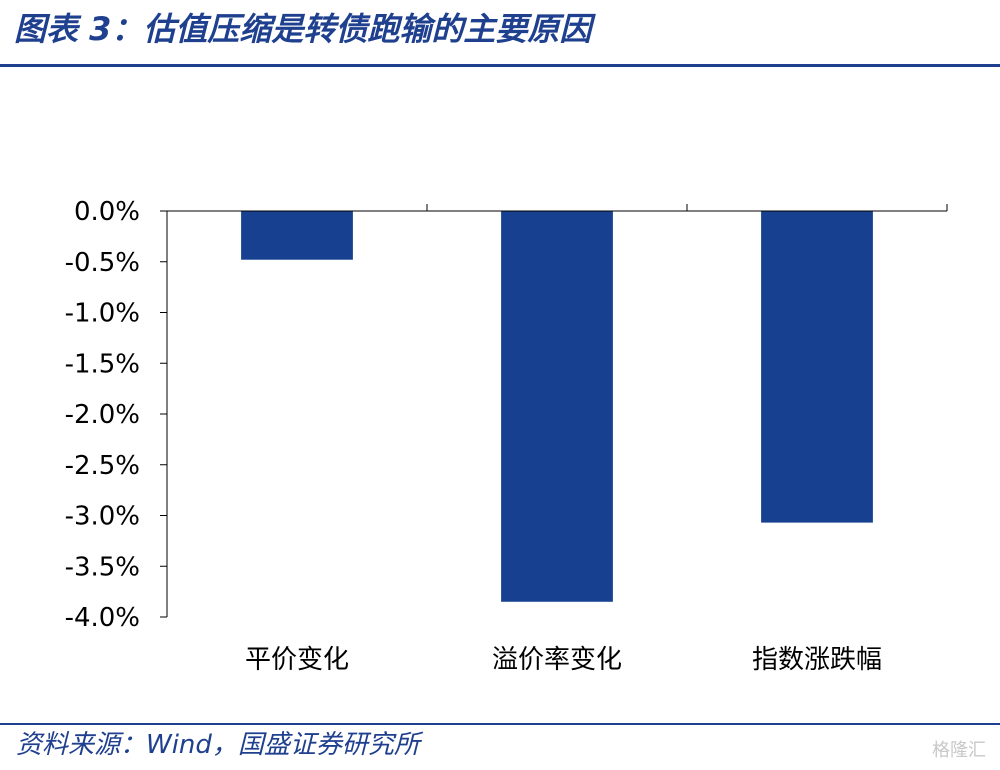 The height and width of the screenshot is (770, 1000). I want to click on watermark-logo: 格隆汇, so click(959, 750).